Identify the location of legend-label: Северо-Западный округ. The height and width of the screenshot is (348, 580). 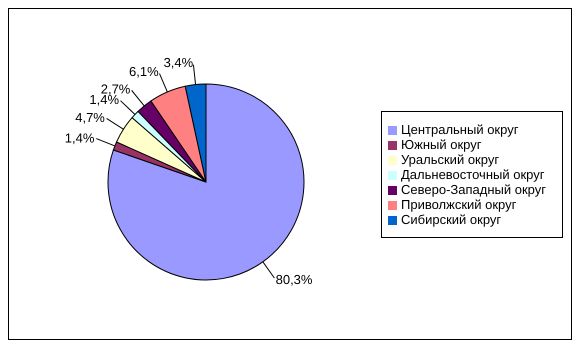
(473, 189).